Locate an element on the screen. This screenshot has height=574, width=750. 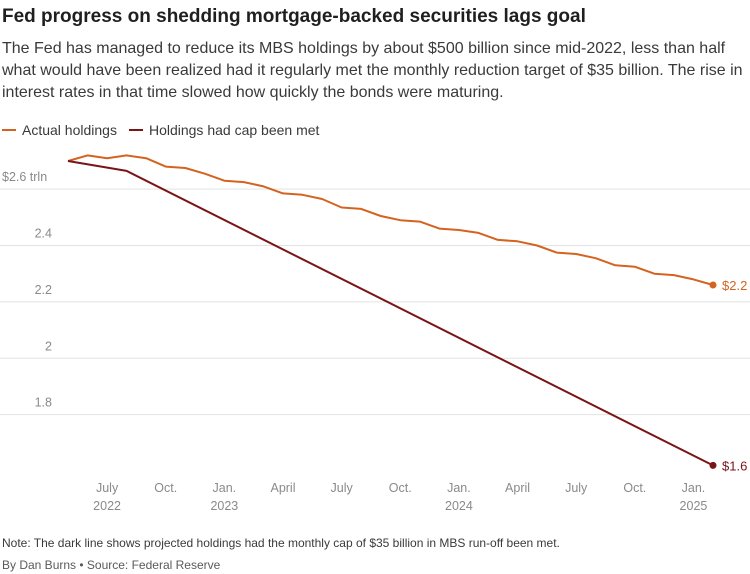
series-end-label-cap-met: $1.6 is located at coordinates (734, 465).